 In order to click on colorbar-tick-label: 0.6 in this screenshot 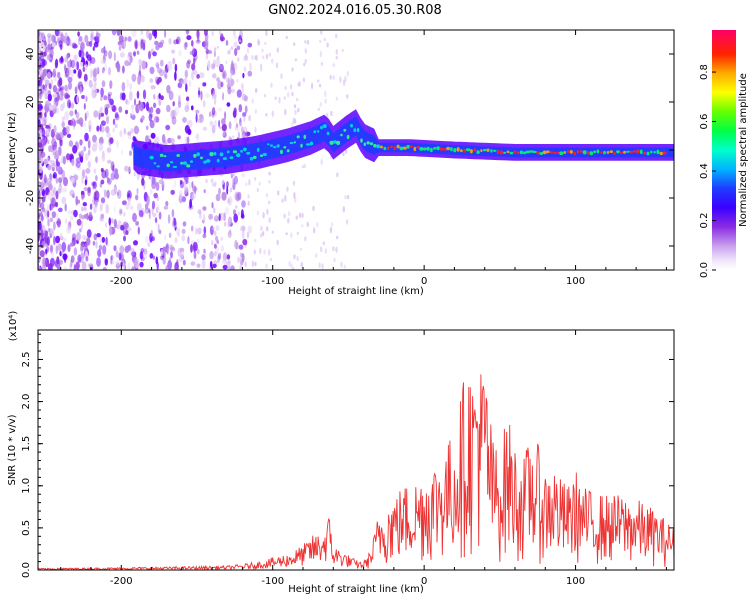, I will do `click(704, 122)`.